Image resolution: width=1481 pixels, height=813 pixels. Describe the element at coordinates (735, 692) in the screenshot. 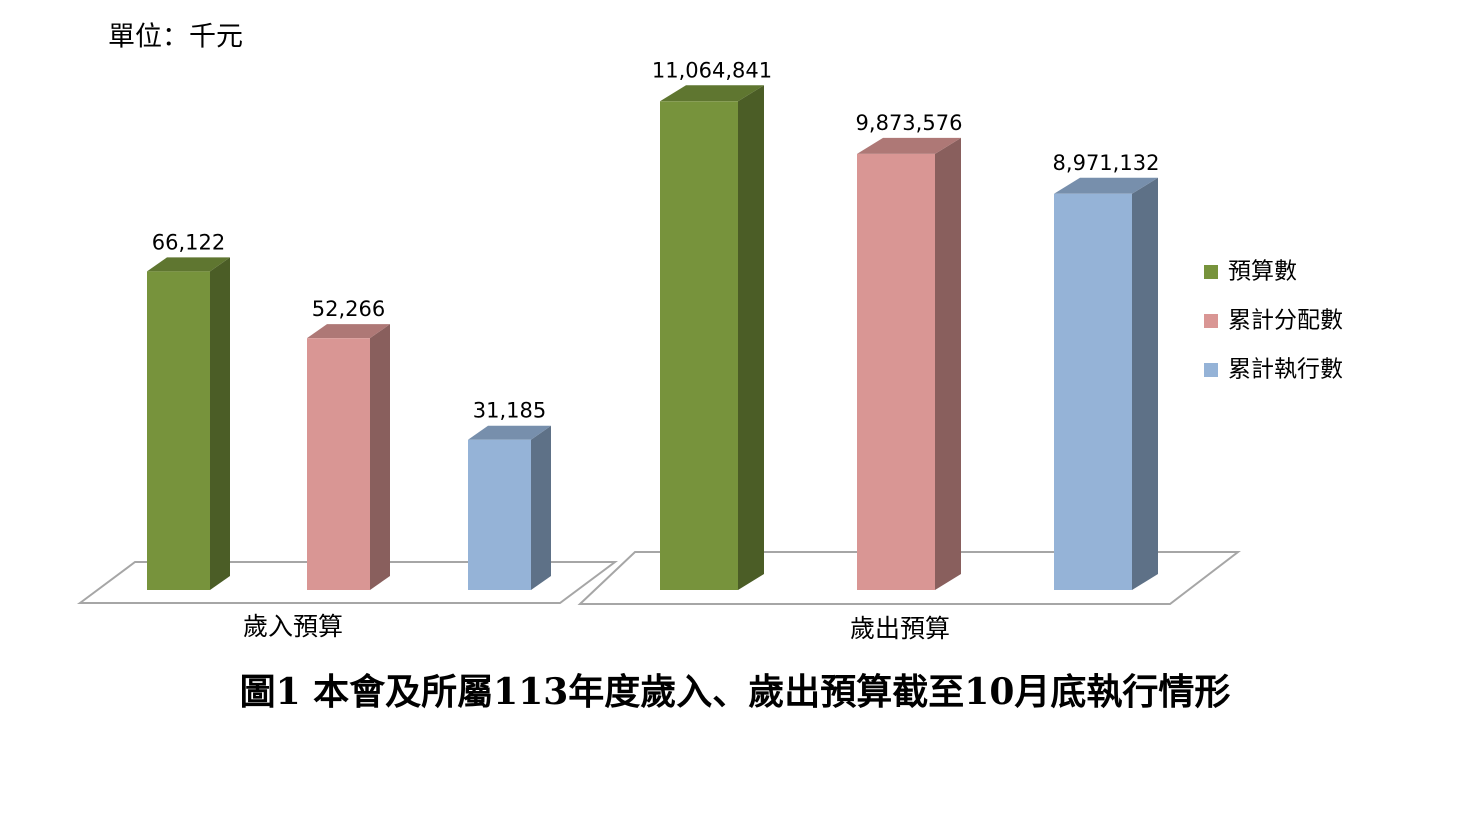

I see `chart-title: 圖1 本會及所屬113年度歲入、歲出預算截至10月底執行情形` at that location.